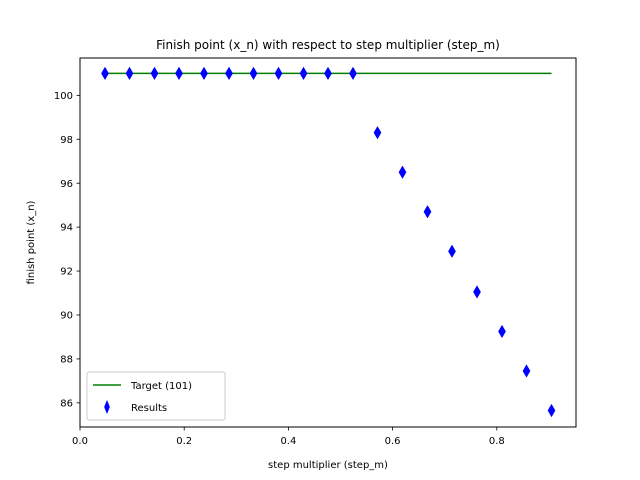 The height and width of the screenshot is (480, 640). I want to click on y-axis: 86 88 90 92 94 96 98 100, so click(67, 250).